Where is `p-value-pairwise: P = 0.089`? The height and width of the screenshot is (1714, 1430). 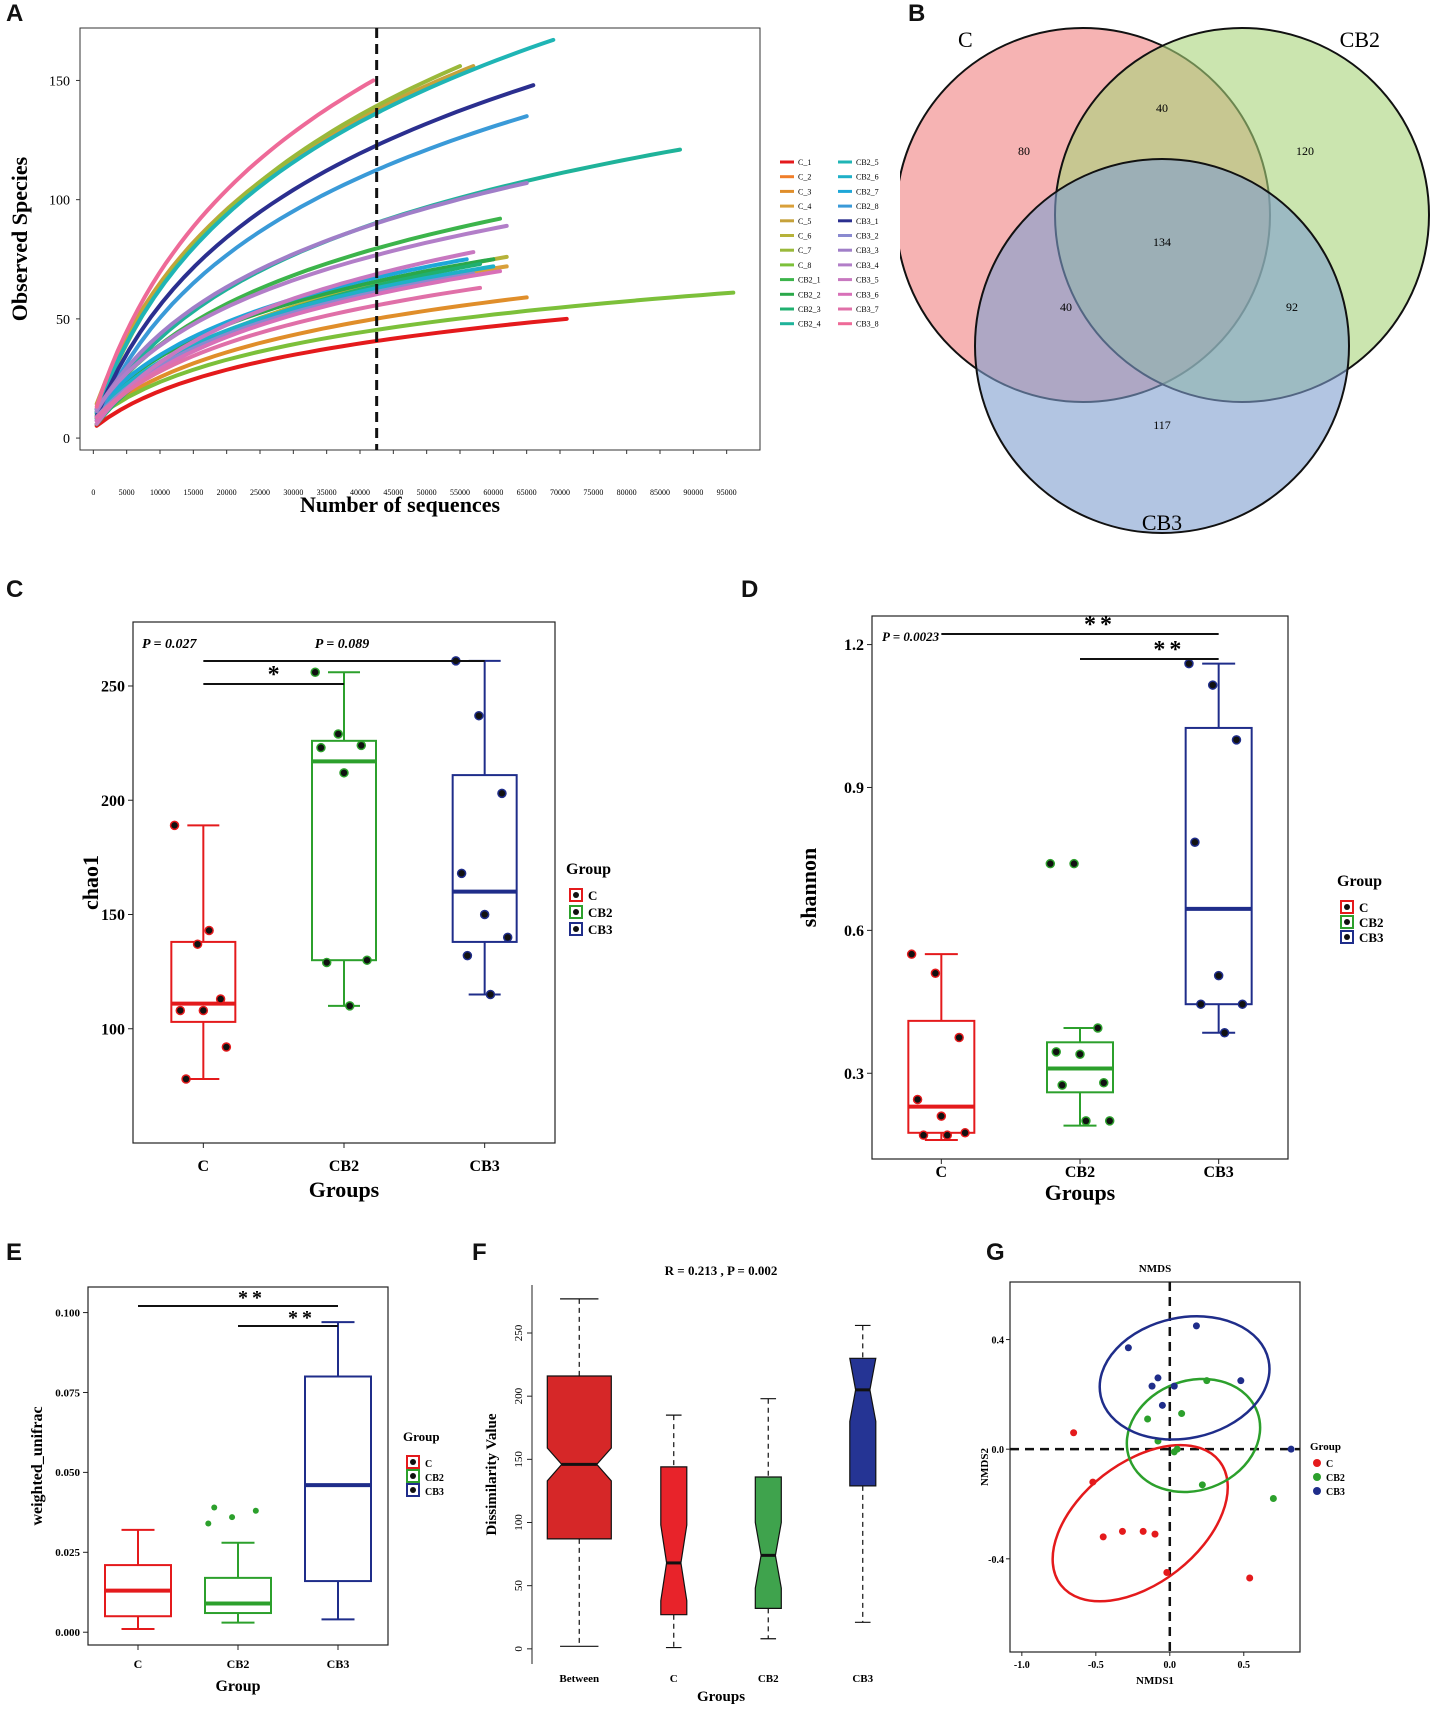 p-value-pairwise: P = 0.089 is located at coordinates (342, 644).